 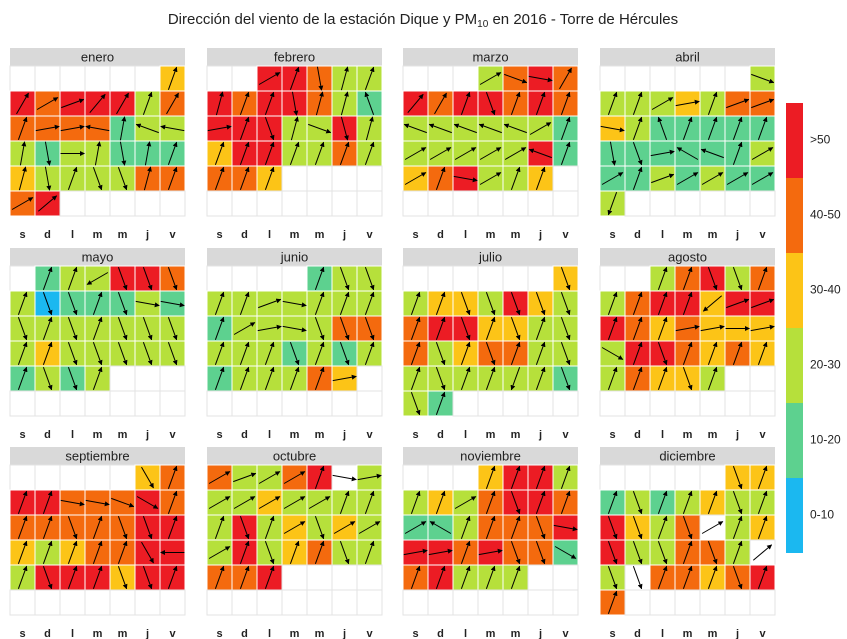 I want to click on legend-swatch, so click(x=794, y=215).